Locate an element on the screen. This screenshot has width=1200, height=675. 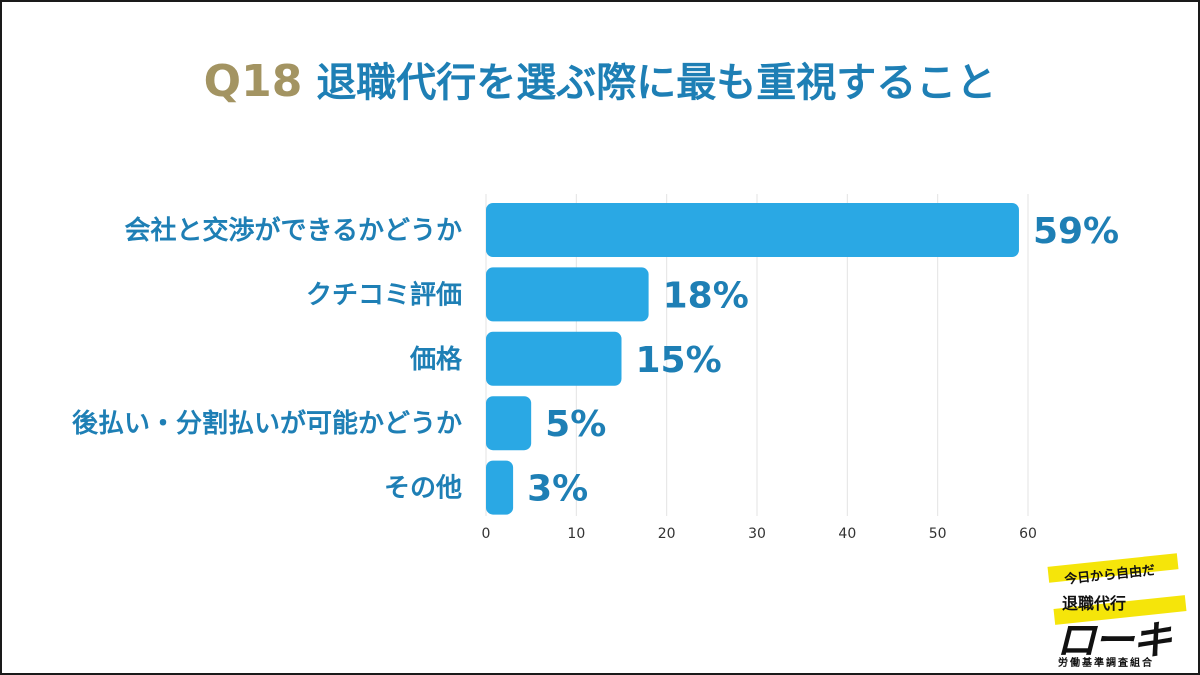
value-label: 18% is located at coordinates (706, 295).